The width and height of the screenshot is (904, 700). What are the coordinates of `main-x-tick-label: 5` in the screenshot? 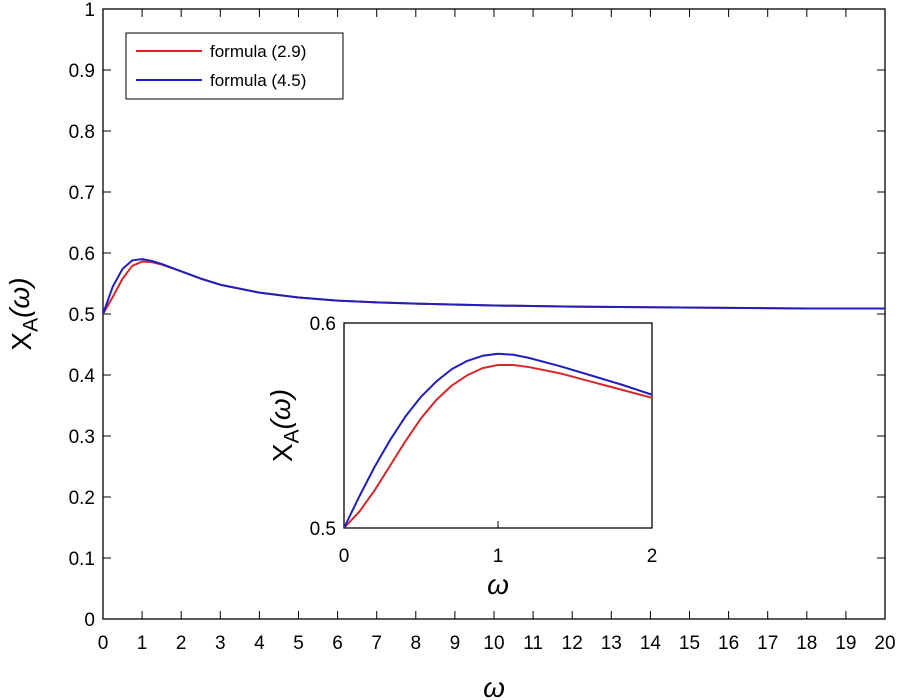 It's located at (298, 643).